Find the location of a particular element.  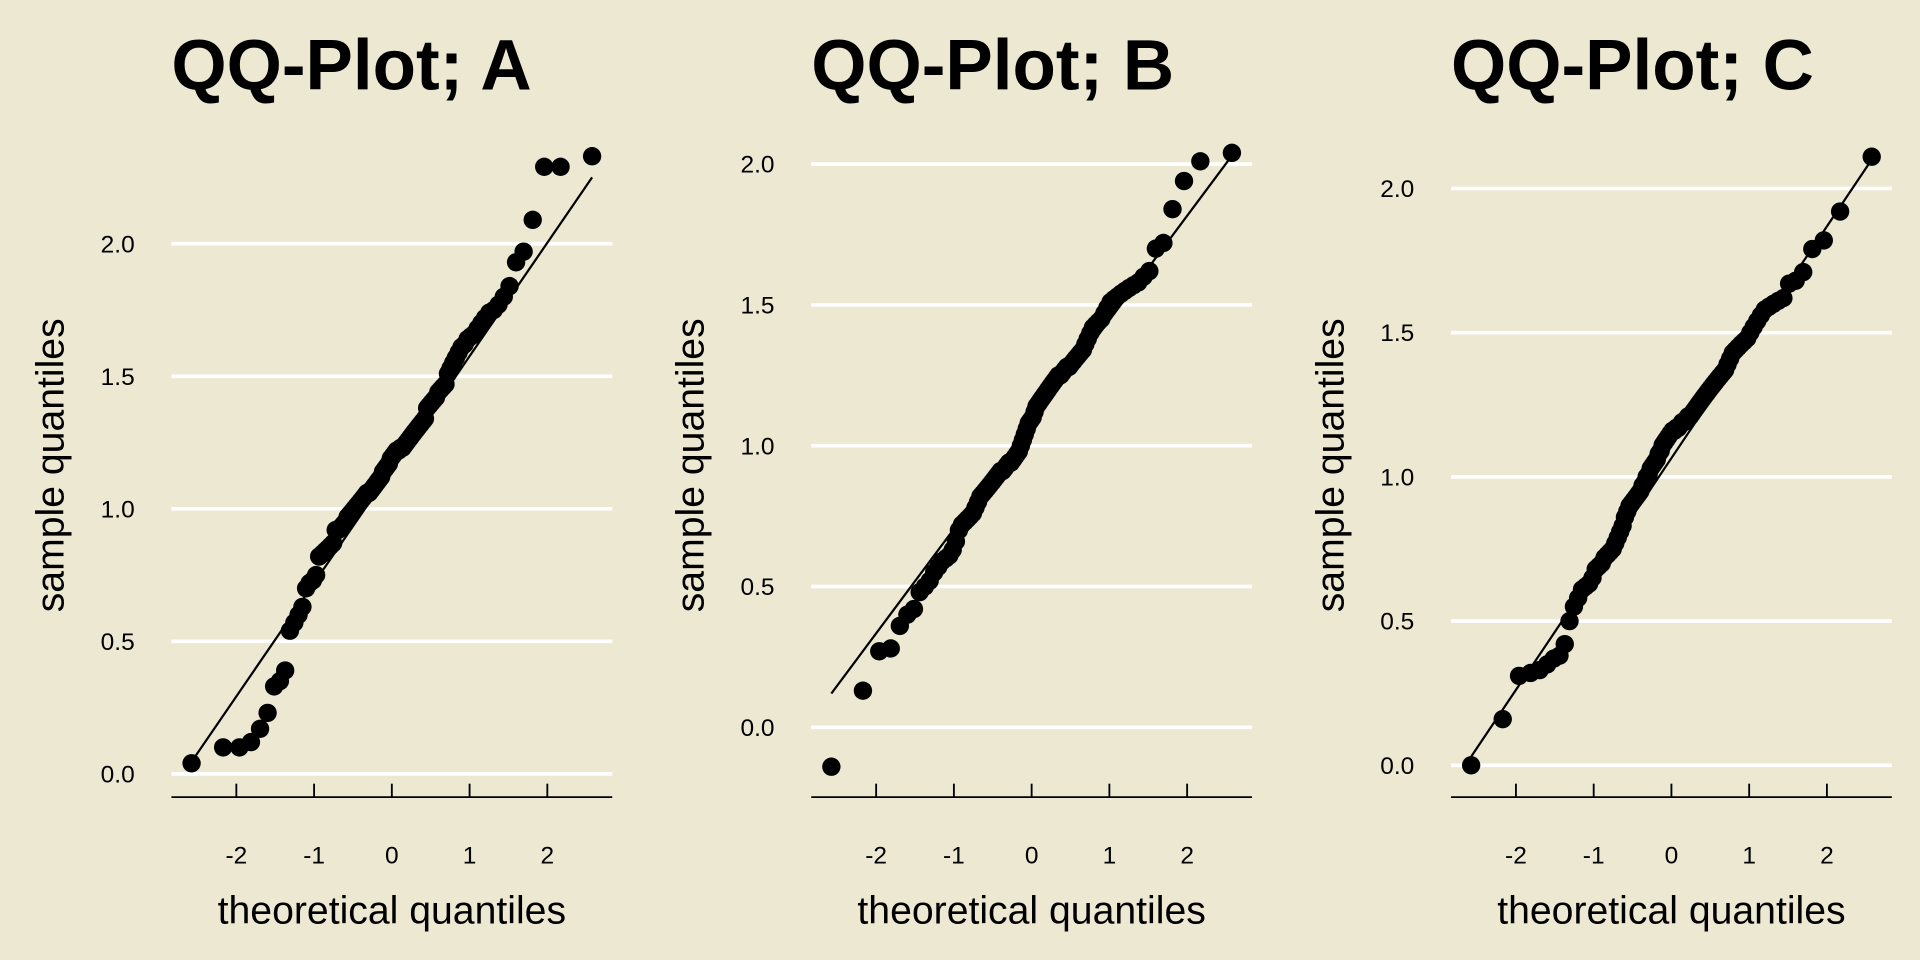

chart-title: QQ-Plot; A is located at coordinates (351, 65).